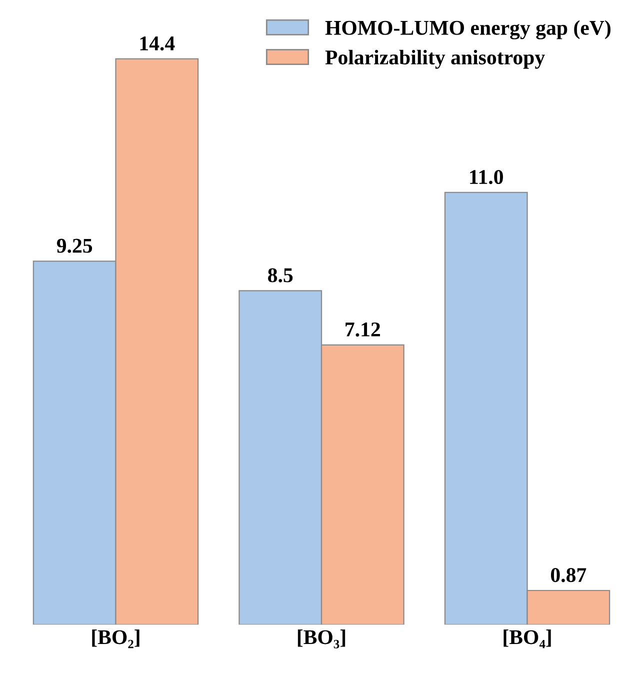 This screenshot has height=679, width=643. What do you see at coordinates (157, 43) in the screenshot?
I see `data-label: 14.4` at bounding box center [157, 43].